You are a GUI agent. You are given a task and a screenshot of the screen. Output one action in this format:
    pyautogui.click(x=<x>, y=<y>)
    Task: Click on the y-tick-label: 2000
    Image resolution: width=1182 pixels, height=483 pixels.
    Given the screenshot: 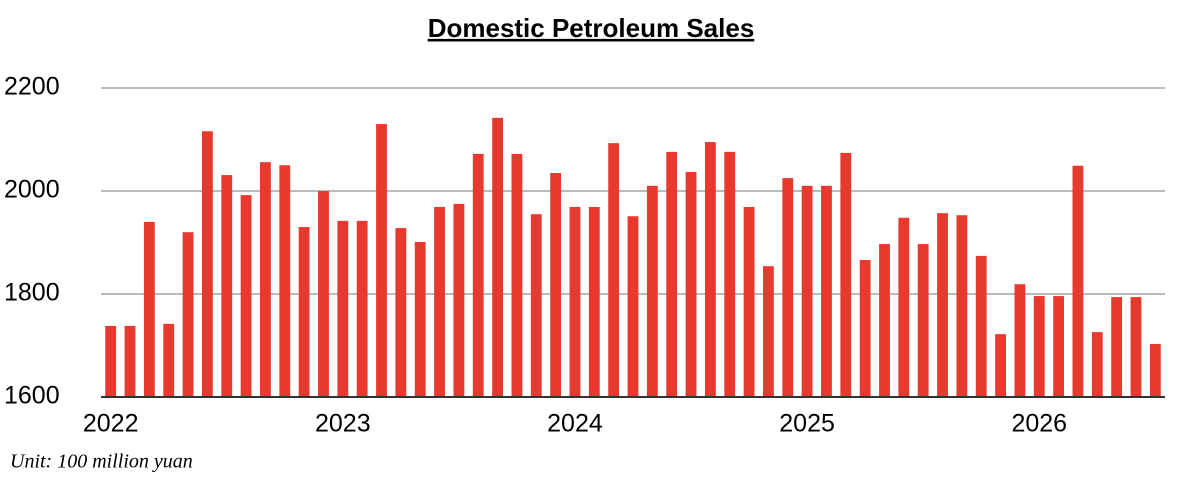 What is the action you would take?
    pyautogui.click(x=32, y=190)
    